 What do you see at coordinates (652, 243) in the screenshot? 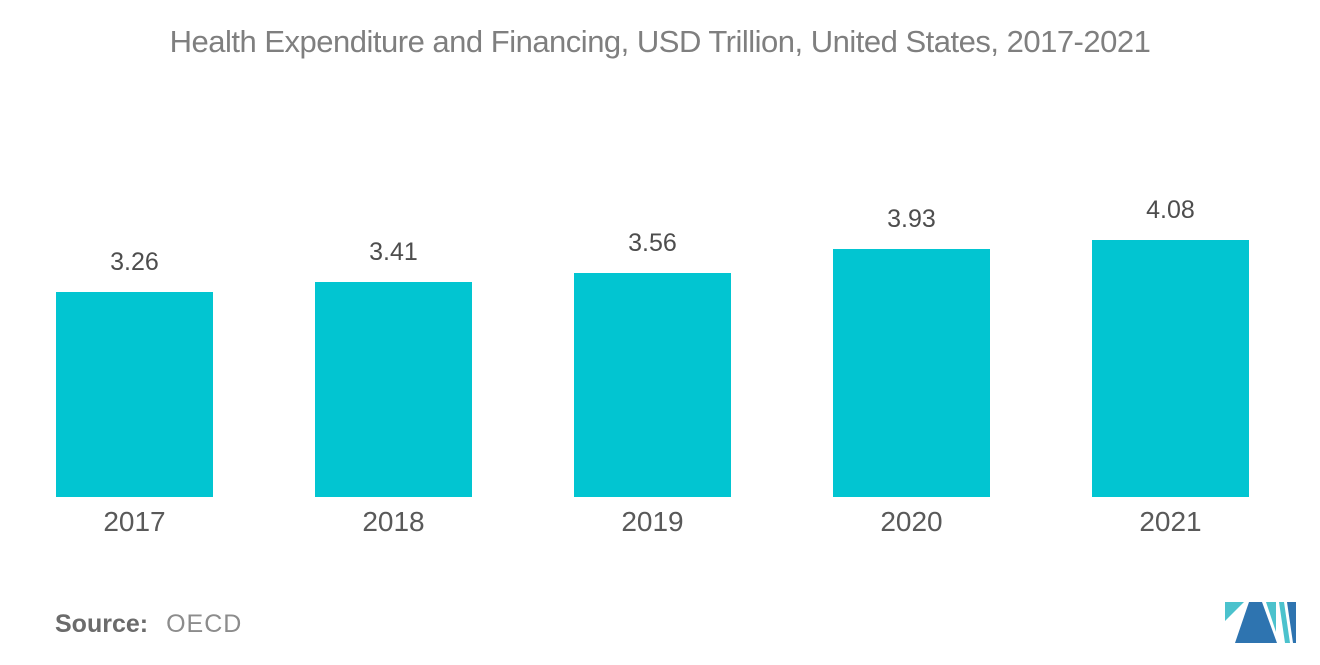
I see `bar-value-label-2019: 3.56` at bounding box center [652, 243].